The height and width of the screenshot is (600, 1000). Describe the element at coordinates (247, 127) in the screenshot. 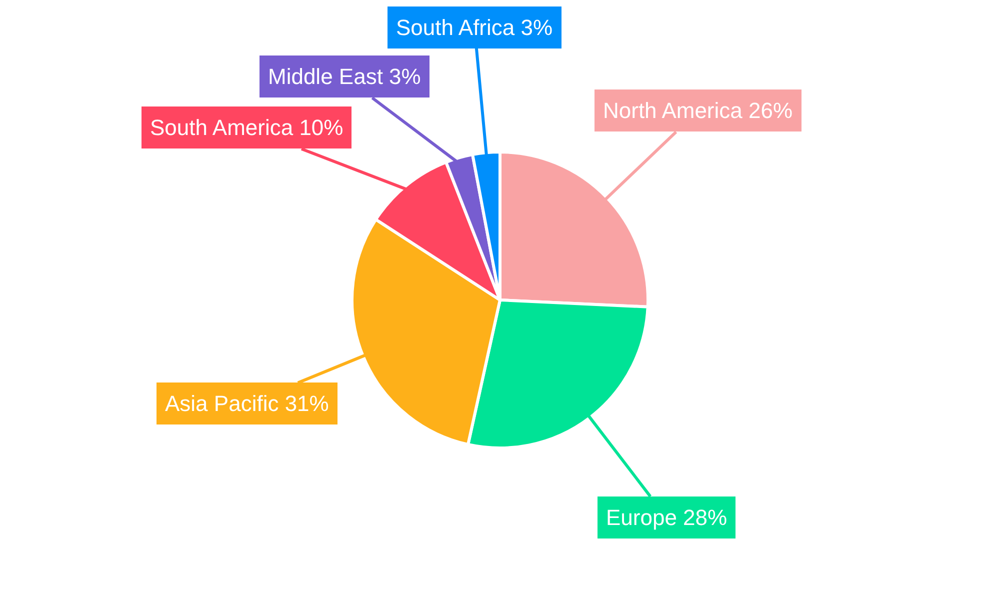

I see `slice-label: South America 10%` at that location.